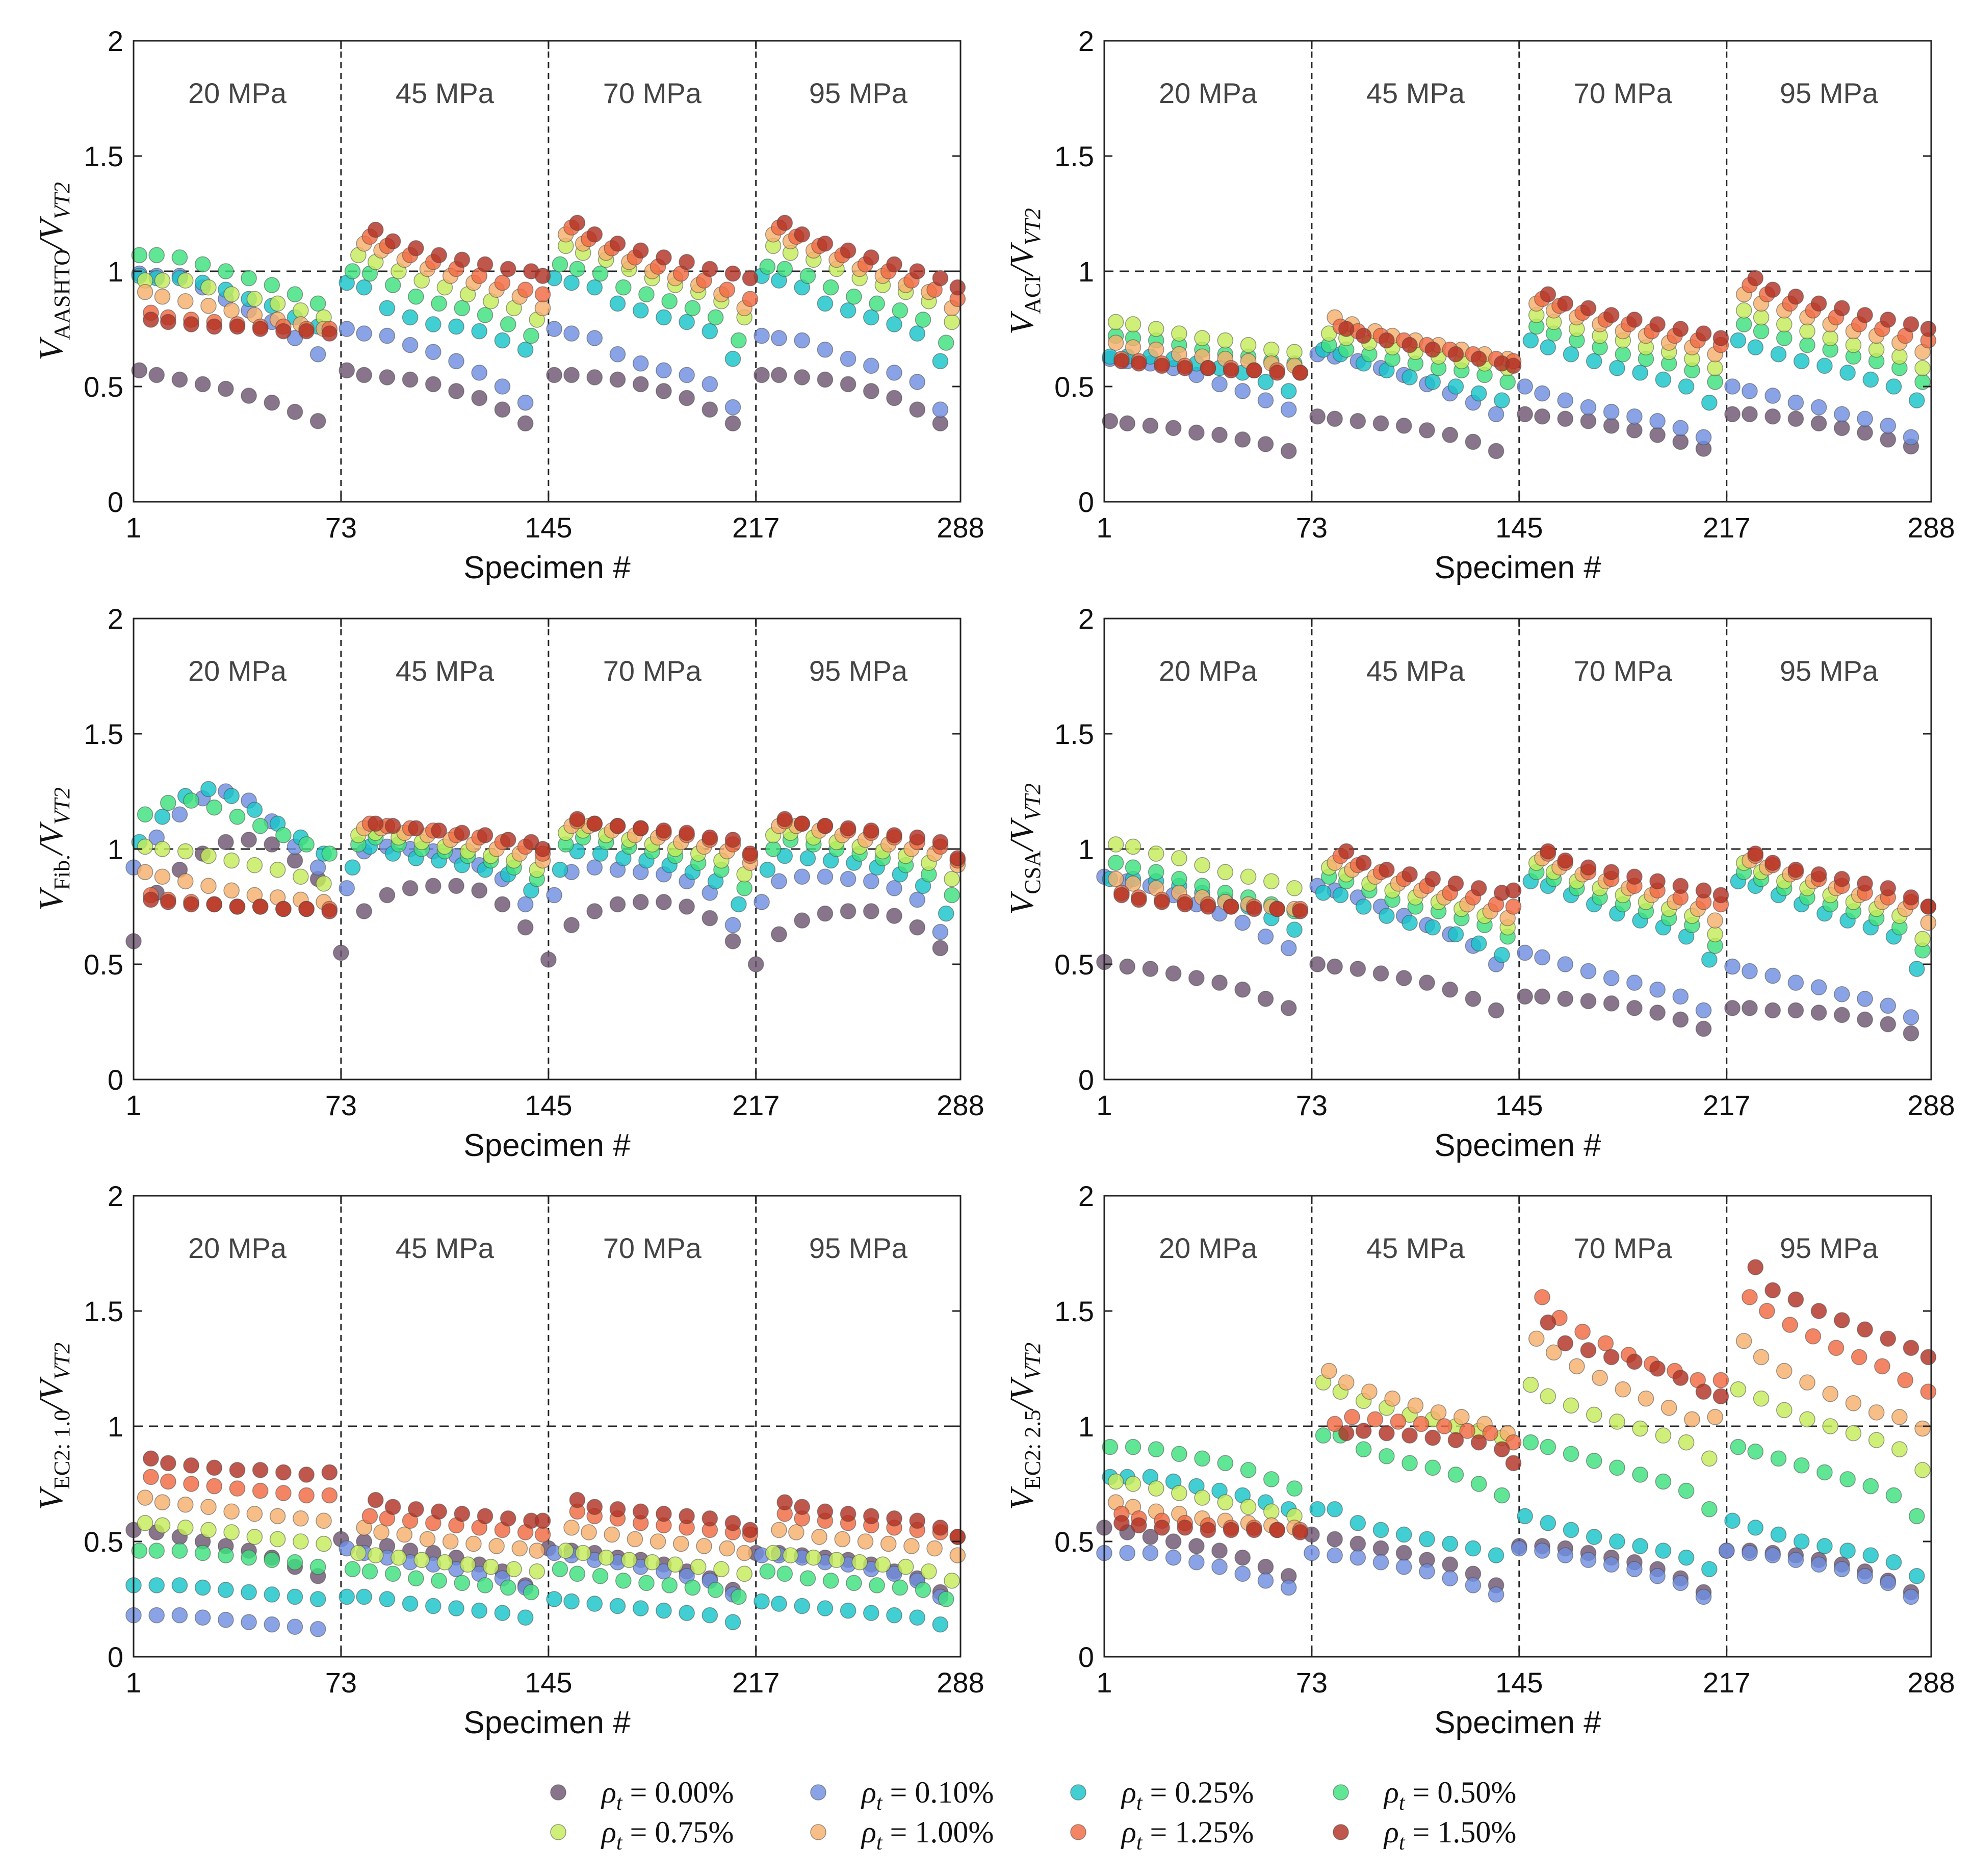 Image resolution: width=1973 pixels, height=1876 pixels. Describe the element at coordinates (548, 1683) in the screenshot. I see `x-tick-label: 145` at that location.